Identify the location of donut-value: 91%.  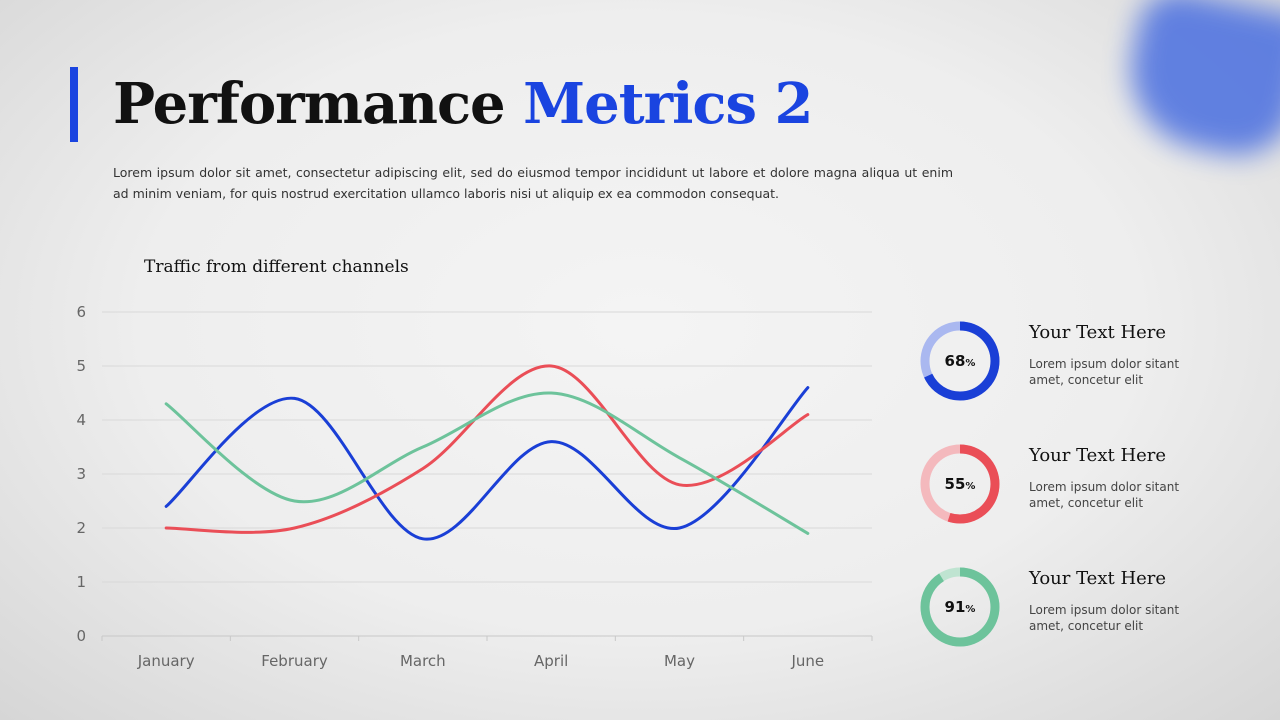
(960, 607).